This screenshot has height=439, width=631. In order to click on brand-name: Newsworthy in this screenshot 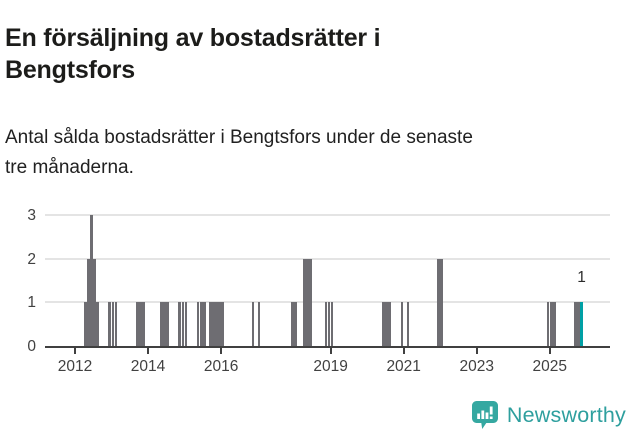, I will do `click(566, 414)`.